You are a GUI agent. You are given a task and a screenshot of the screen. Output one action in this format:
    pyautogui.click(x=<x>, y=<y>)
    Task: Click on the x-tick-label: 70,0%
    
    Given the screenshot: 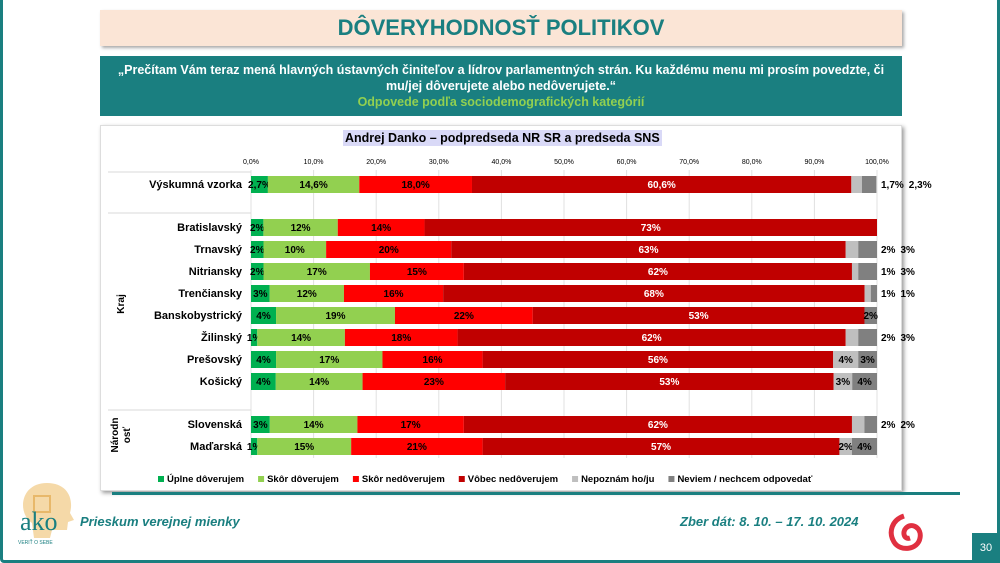 What is the action you would take?
    pyautogui.click(x=689, y=162)
    